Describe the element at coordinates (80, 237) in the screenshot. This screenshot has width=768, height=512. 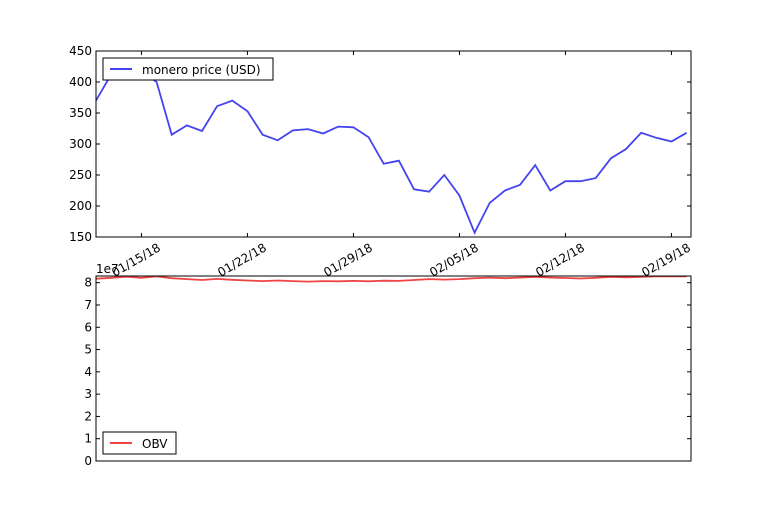
I see `y-tick-label: 150` at that location.